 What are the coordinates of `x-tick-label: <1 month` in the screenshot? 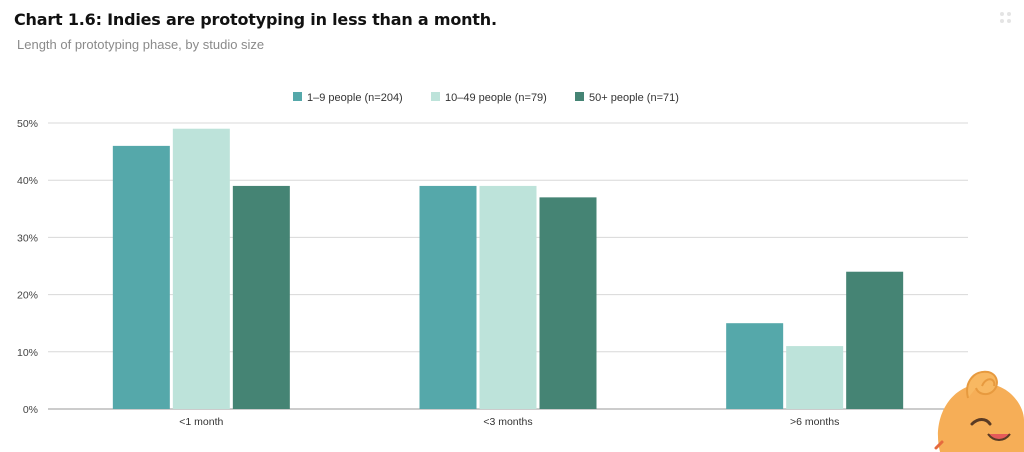 It's located at (201, 422).